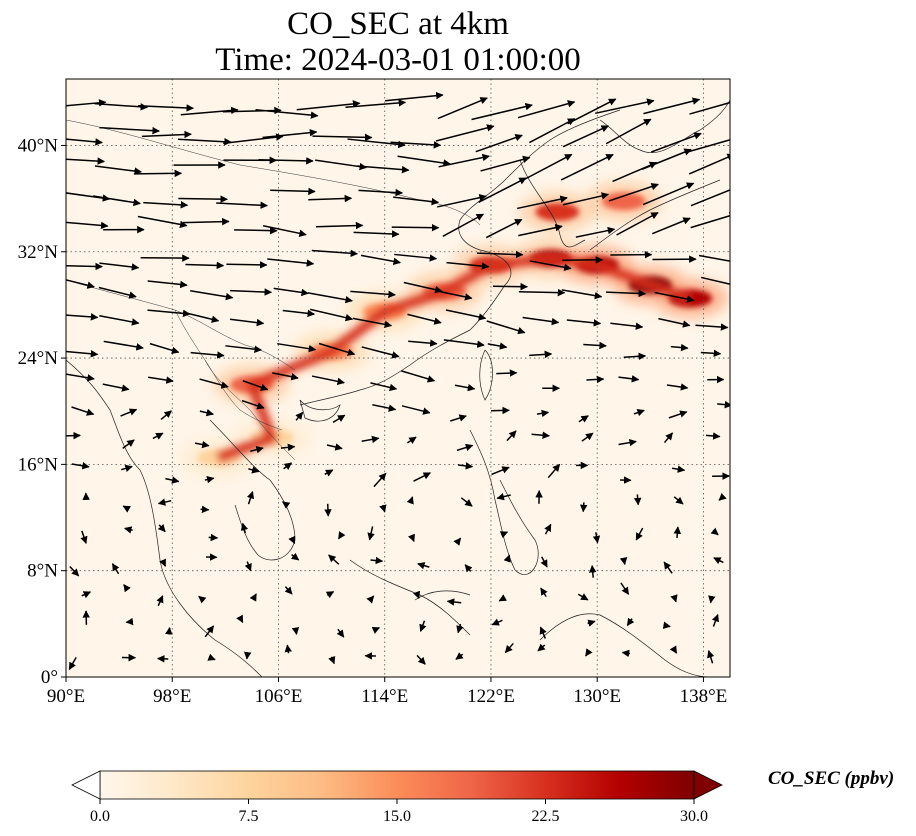 The height and width of the screenshot is (836, 916). I want to click on lon-tick-label: 114°E, so click(384, 696).